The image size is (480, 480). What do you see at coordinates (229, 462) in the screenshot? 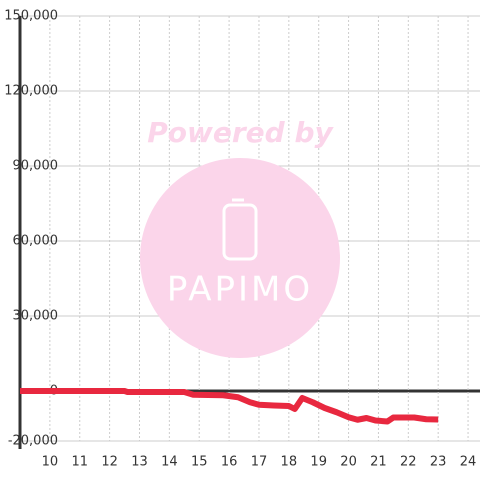
I see `x-tick-label: 16` at bounding box center [229, 462].